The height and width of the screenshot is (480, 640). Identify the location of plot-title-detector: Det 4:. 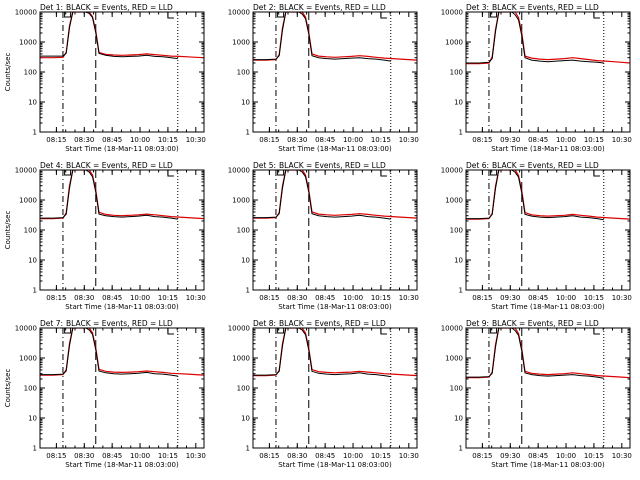
(51, 165).